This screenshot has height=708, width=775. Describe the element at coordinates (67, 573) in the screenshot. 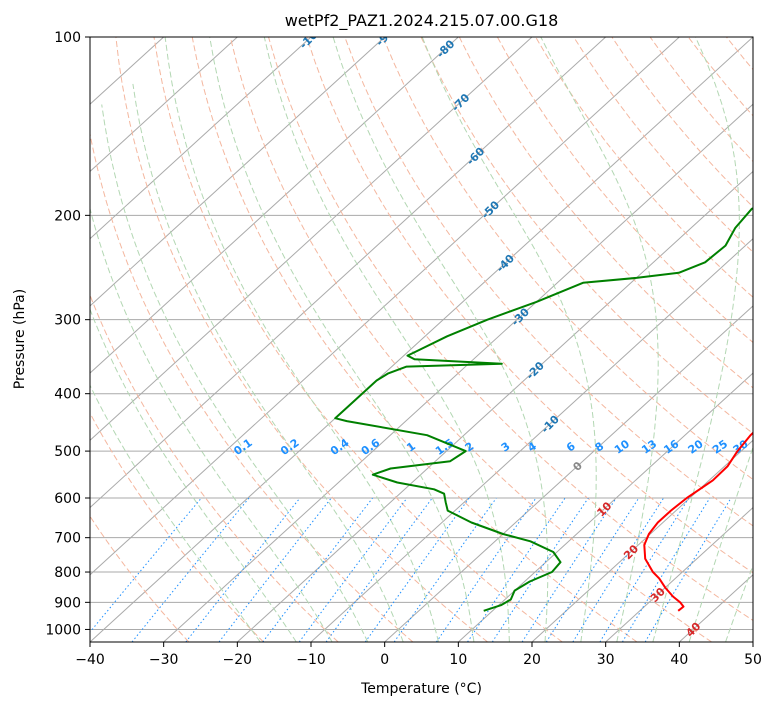

I see `y-tick-label: 800` at that location.